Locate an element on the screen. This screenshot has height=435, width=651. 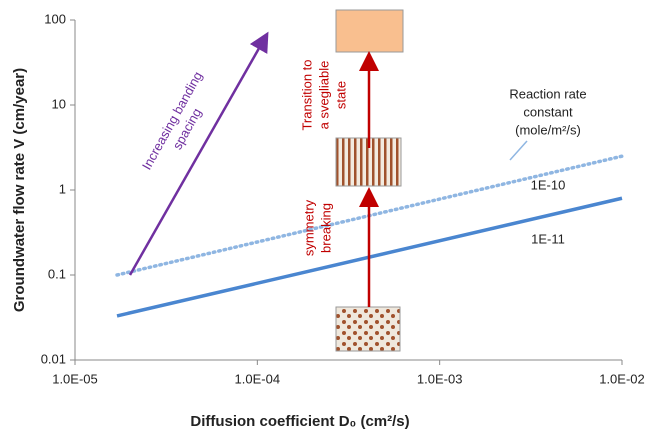
arrow is located at coordinates (198, 153).